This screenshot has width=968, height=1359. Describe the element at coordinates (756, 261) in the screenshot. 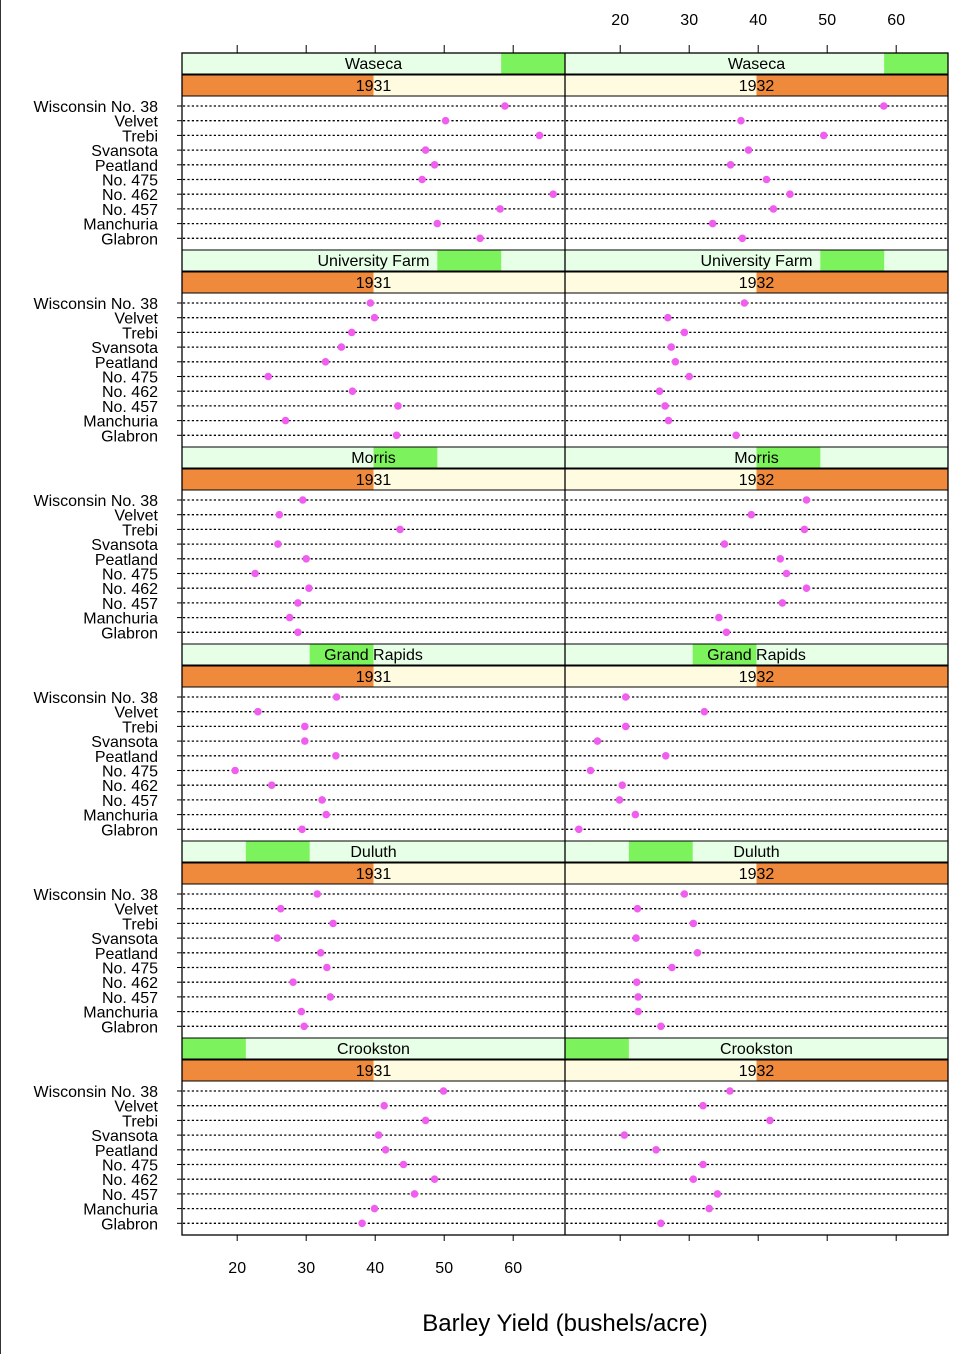

I see `site-strip-label: University Farm` at that location.